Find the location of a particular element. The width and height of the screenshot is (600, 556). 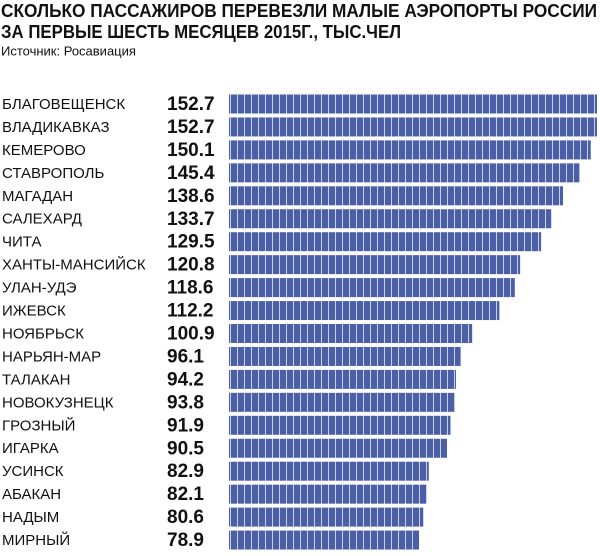

value-label: 112.2 is located at coordinates (190, 311).